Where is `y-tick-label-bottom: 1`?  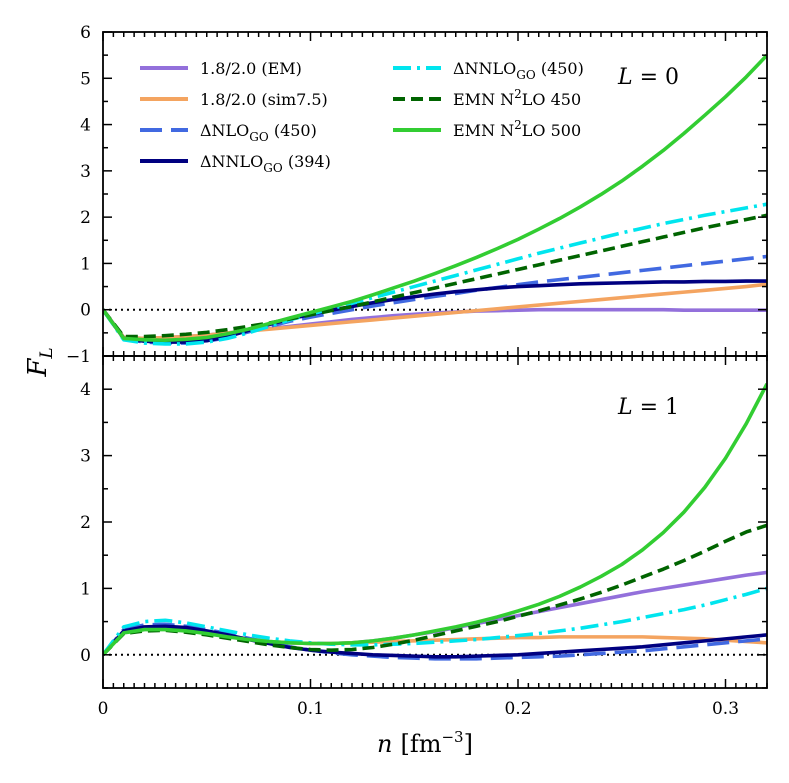
y-tick-label-bottom: 1 is located at coordinates (85, 589).